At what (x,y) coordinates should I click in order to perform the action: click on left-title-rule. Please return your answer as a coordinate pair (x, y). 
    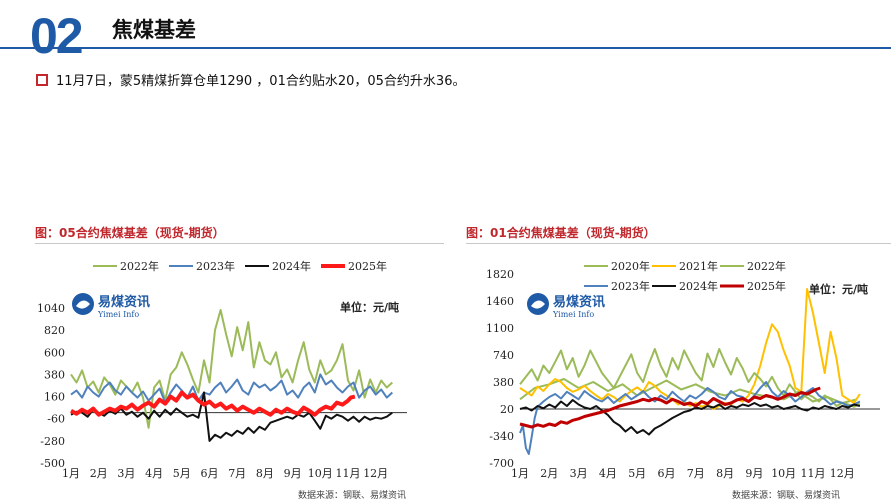
    Looking at the image, I should click on (239, 243).